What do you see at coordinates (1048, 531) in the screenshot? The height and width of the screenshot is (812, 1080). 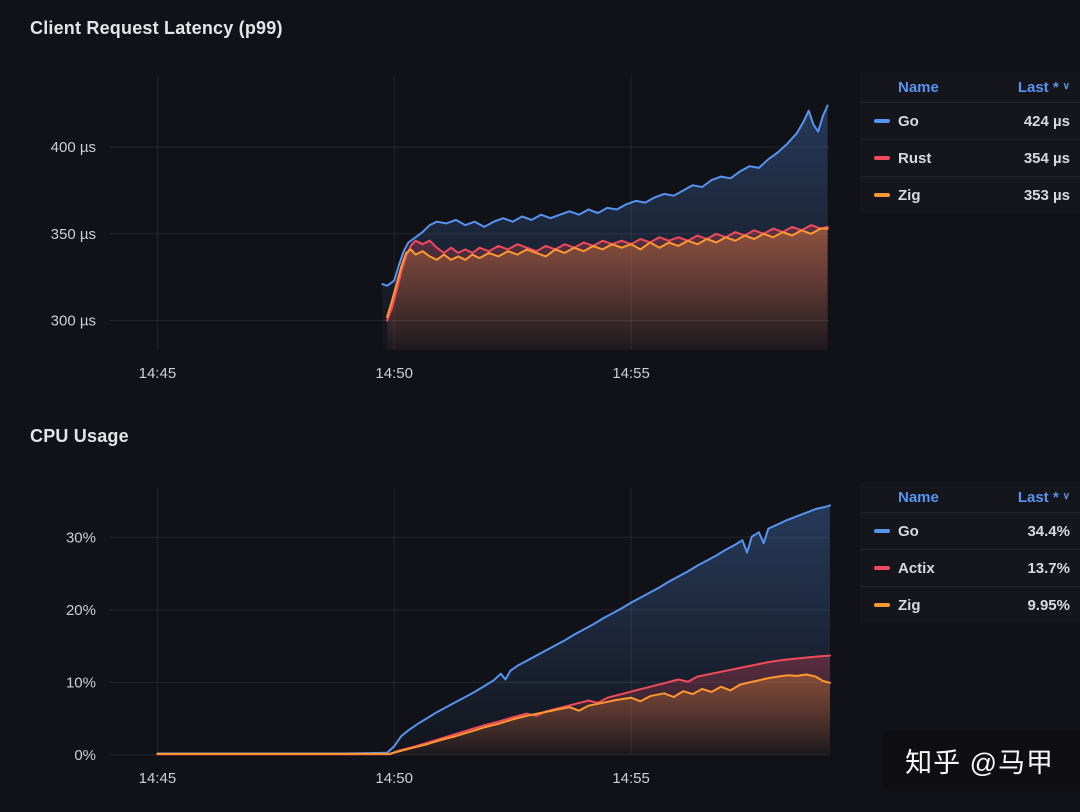 I see `series-last-value: 34.4%` at bounding box center [1048, 531].